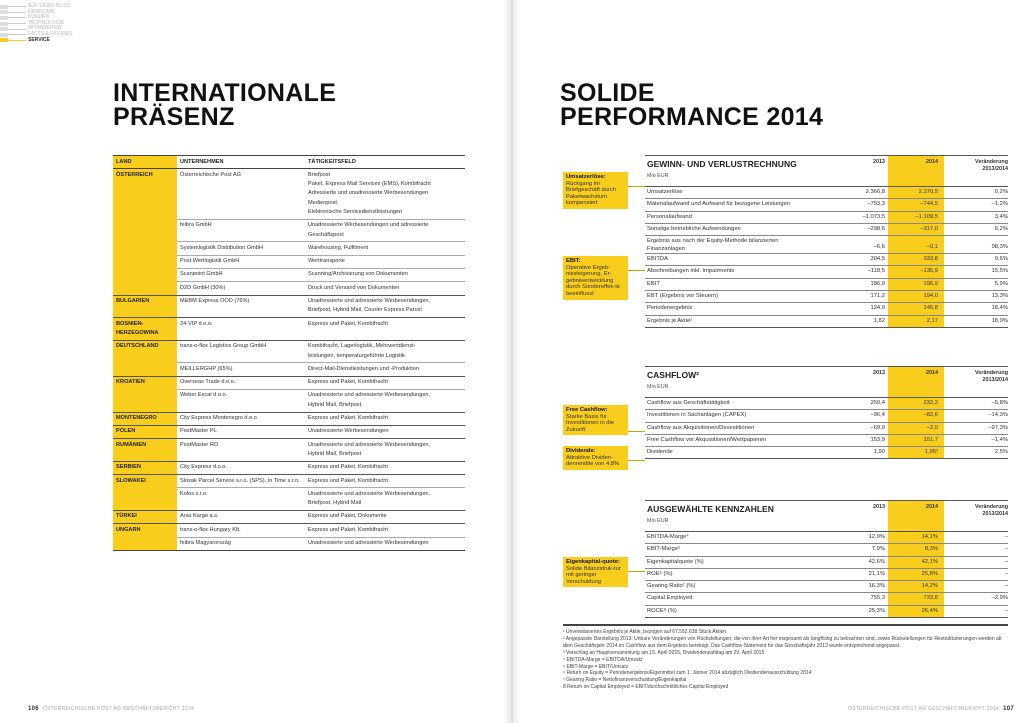  Describe the element at coordinates (826, 549) in the screenshot. I see `table-row: EBIT-Marge⁵ 7,9% 8,3% –` at that location.